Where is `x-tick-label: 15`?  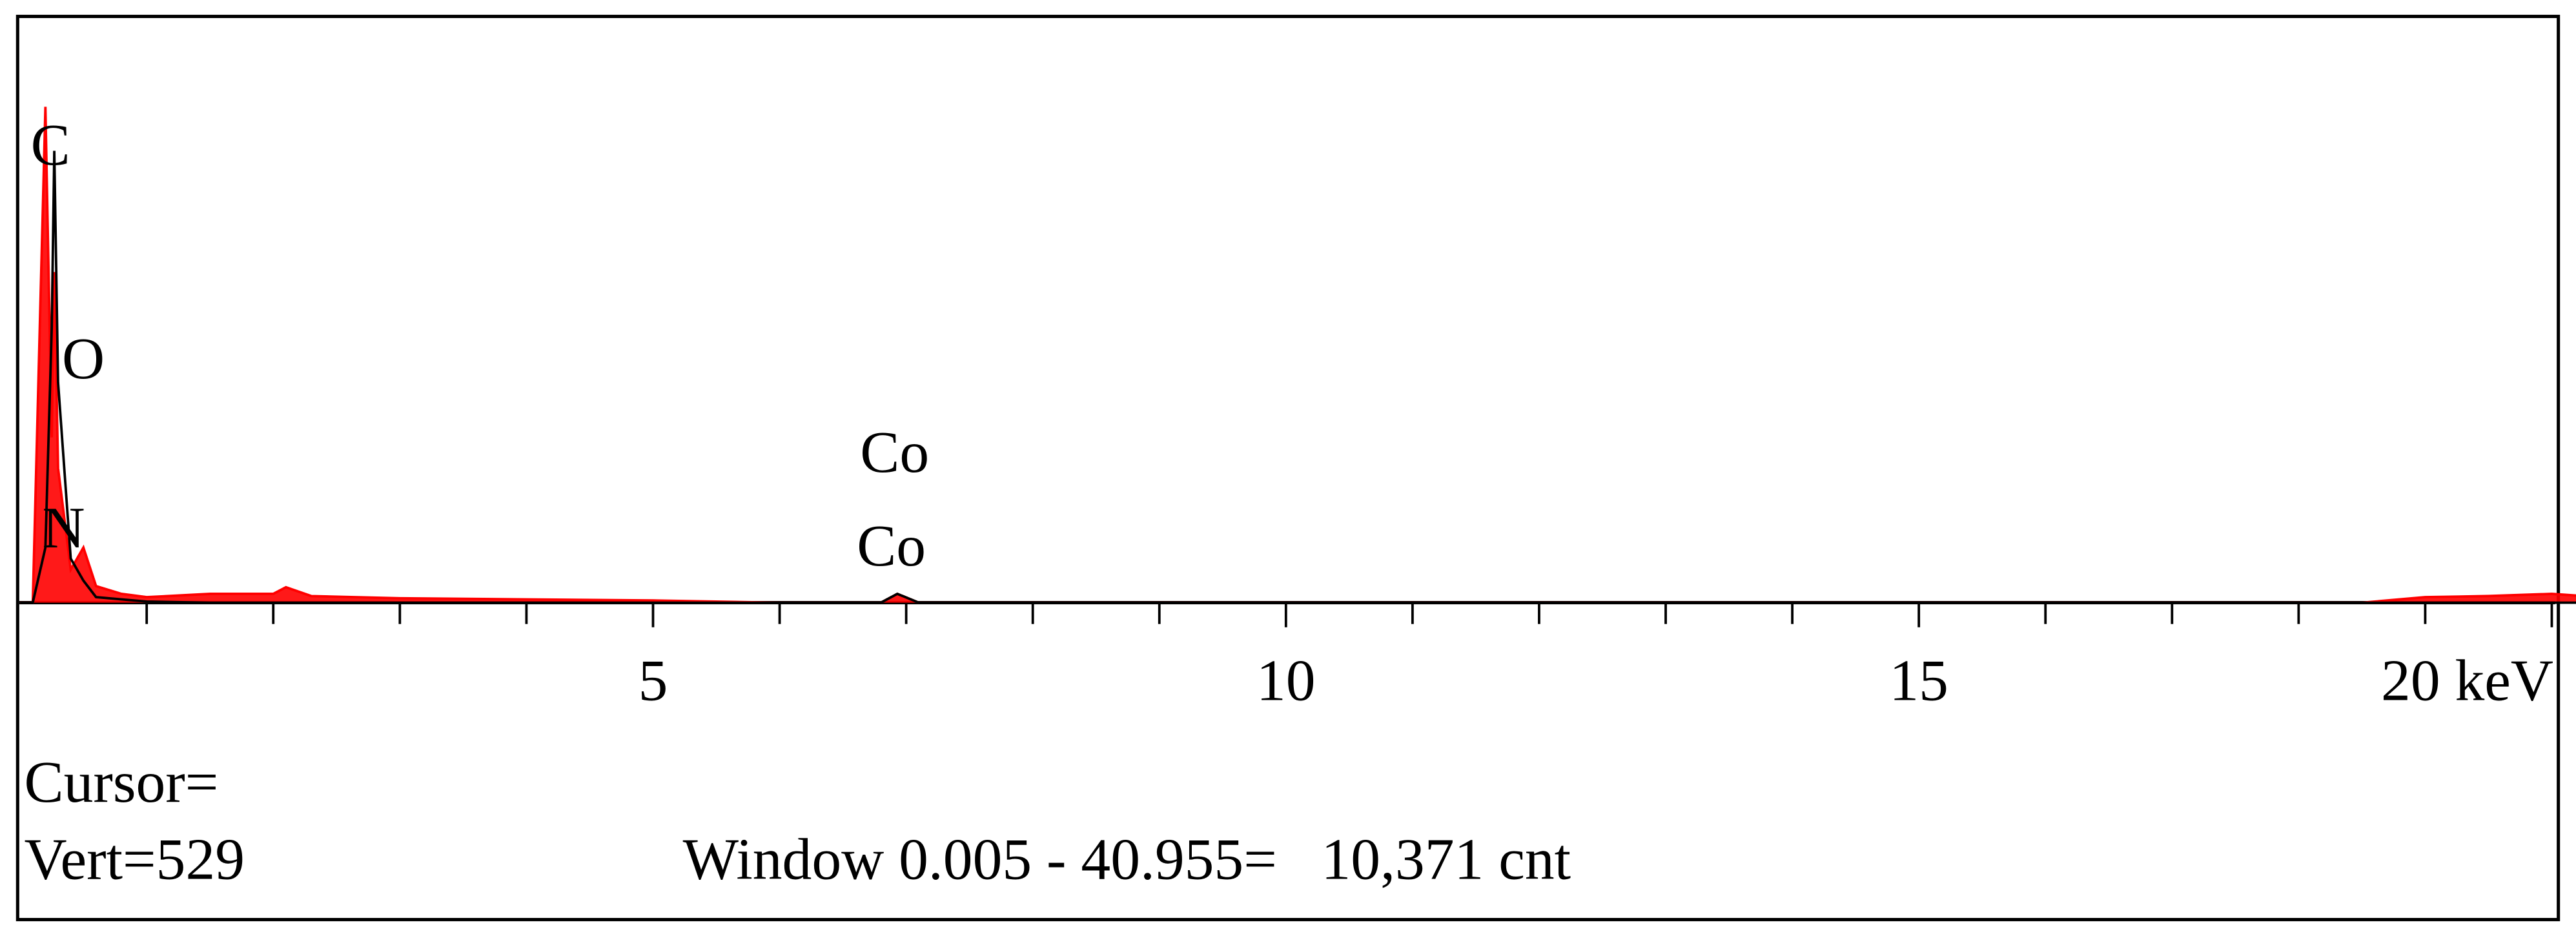 x-tick-label: 15 is located at coordinates (1918, 680).